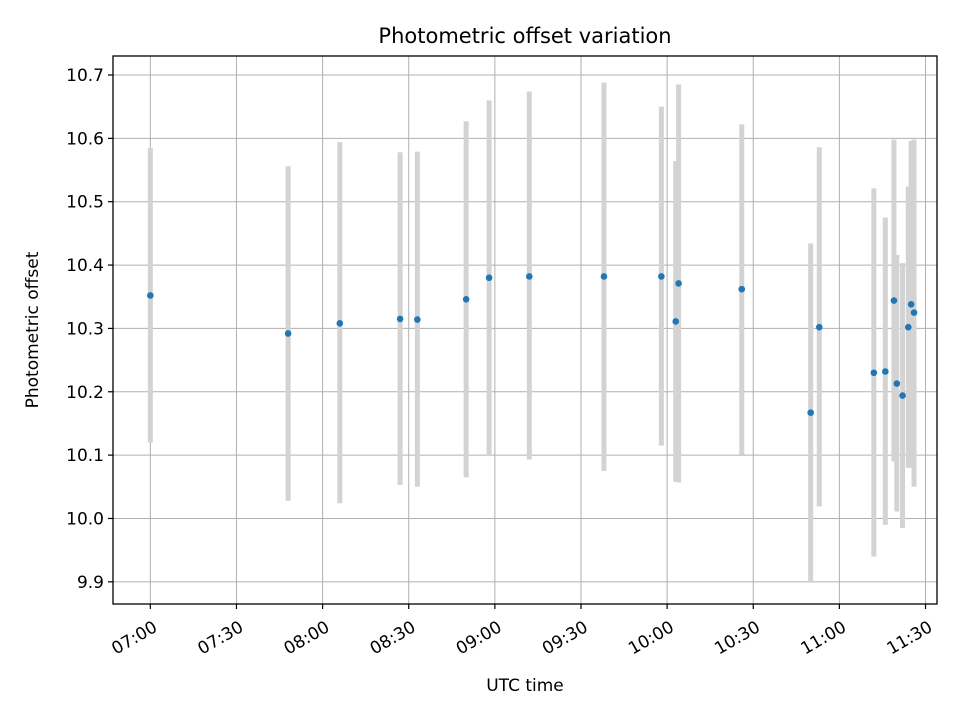 The height and width of the screenshot is (720, 960). What do you see at coordinates (85, 139) in the screenshot?
I see `y-tick-label: 10.6` at bounding box center [85, 139].